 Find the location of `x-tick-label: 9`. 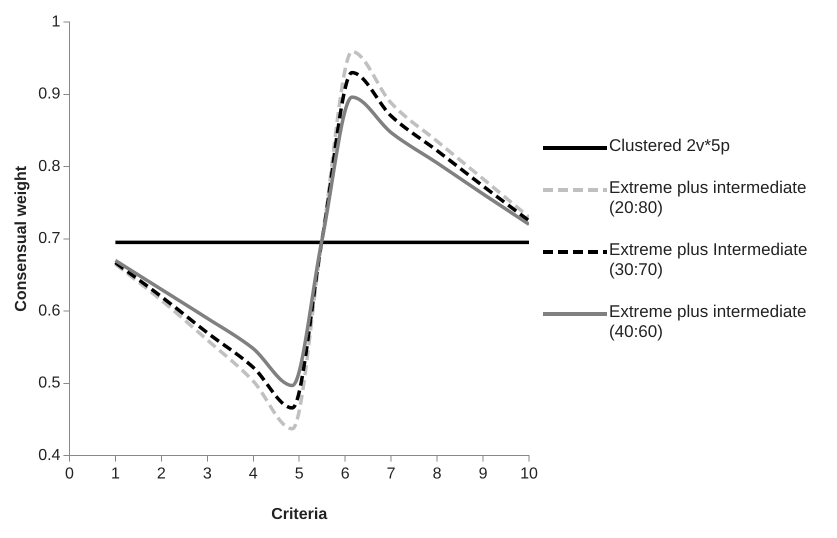

x-tick-label: 9 is located at coordinates (483, 474).